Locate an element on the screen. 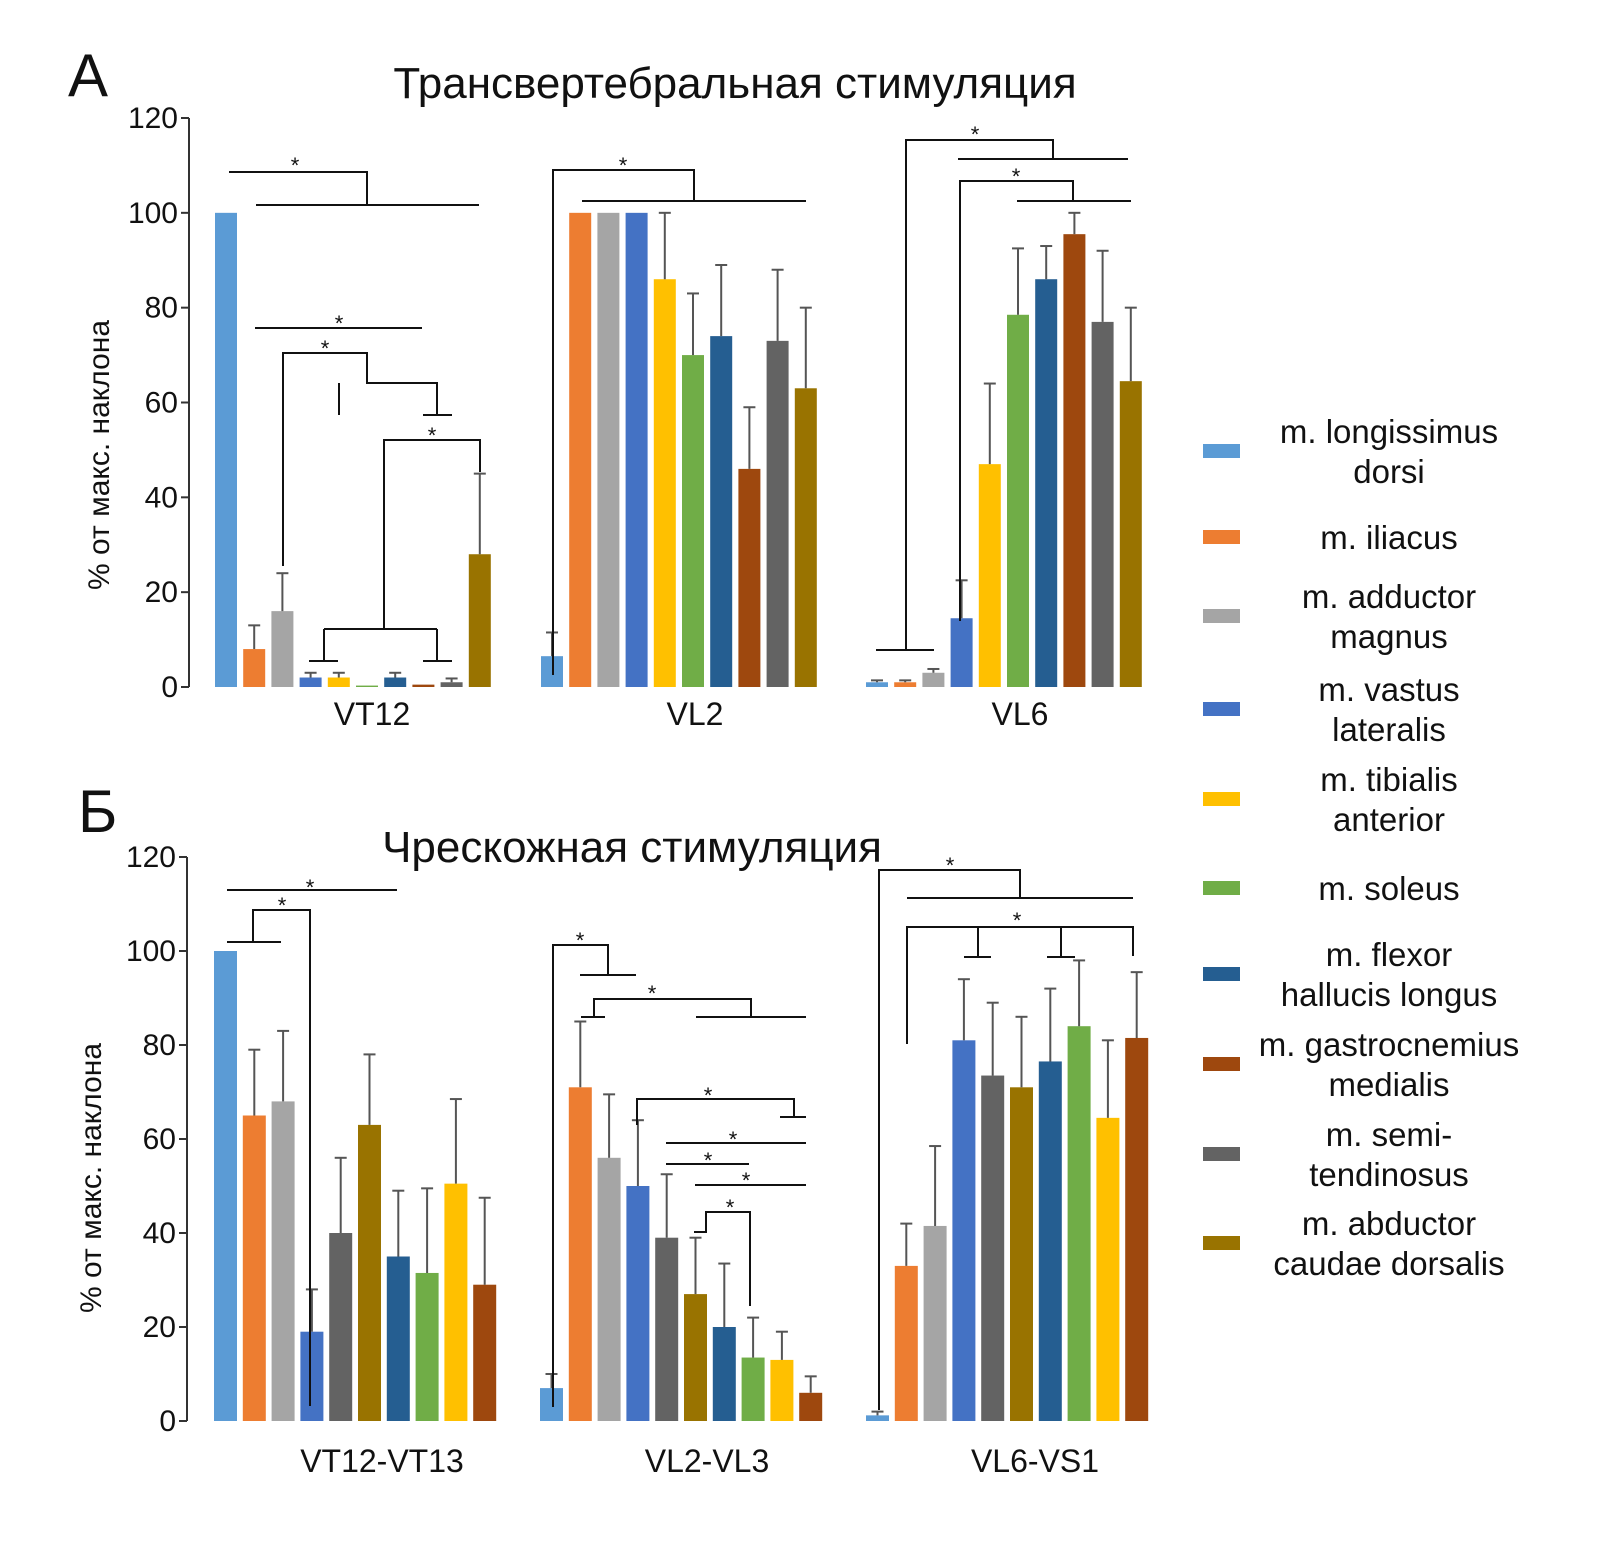 Image resolution: width=1600 pixels, height=1557 pixels. panel-letter: А is located at coordinates (88, 75).